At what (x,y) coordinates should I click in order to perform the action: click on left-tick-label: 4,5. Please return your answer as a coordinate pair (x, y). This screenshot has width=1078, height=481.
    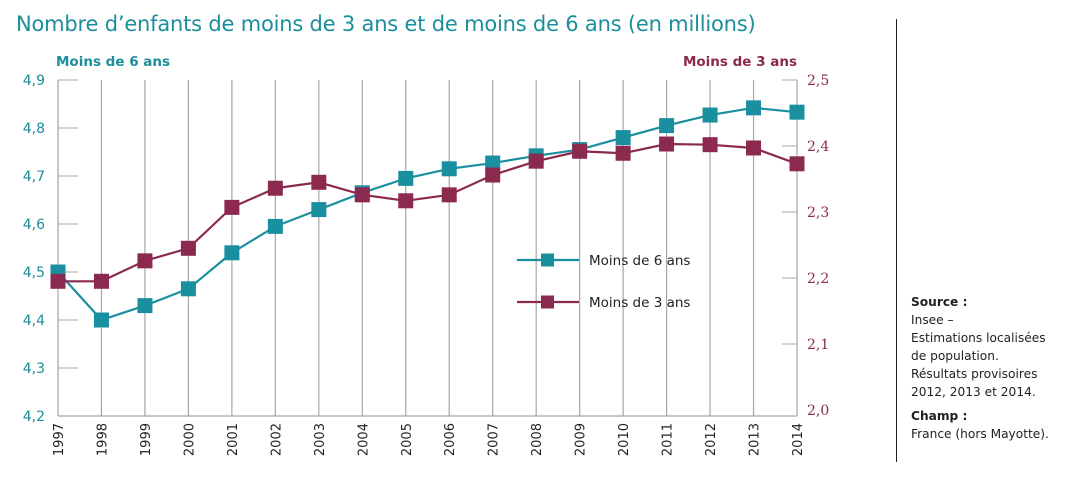
    Looking at the image, I should click on (34, 273).